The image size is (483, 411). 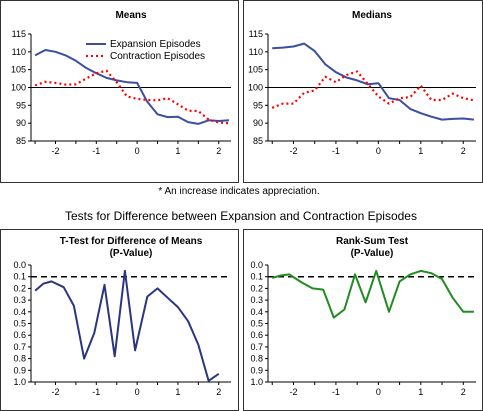 I want to click on chart-title: Means, so click(x=131, y=15).